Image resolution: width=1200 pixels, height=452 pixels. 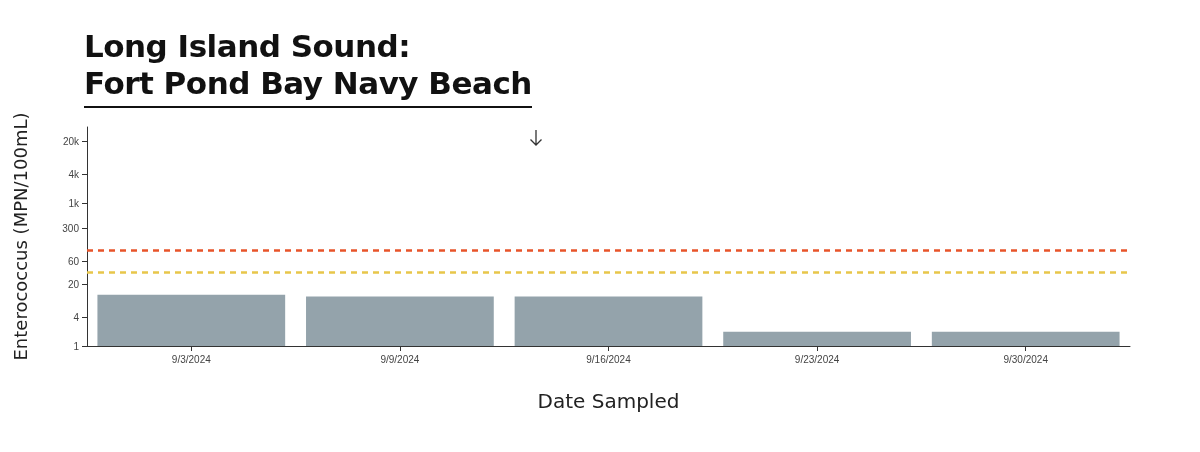 I want to click on x-tick-label: 9/16/2024, so click(x=609, y=359).